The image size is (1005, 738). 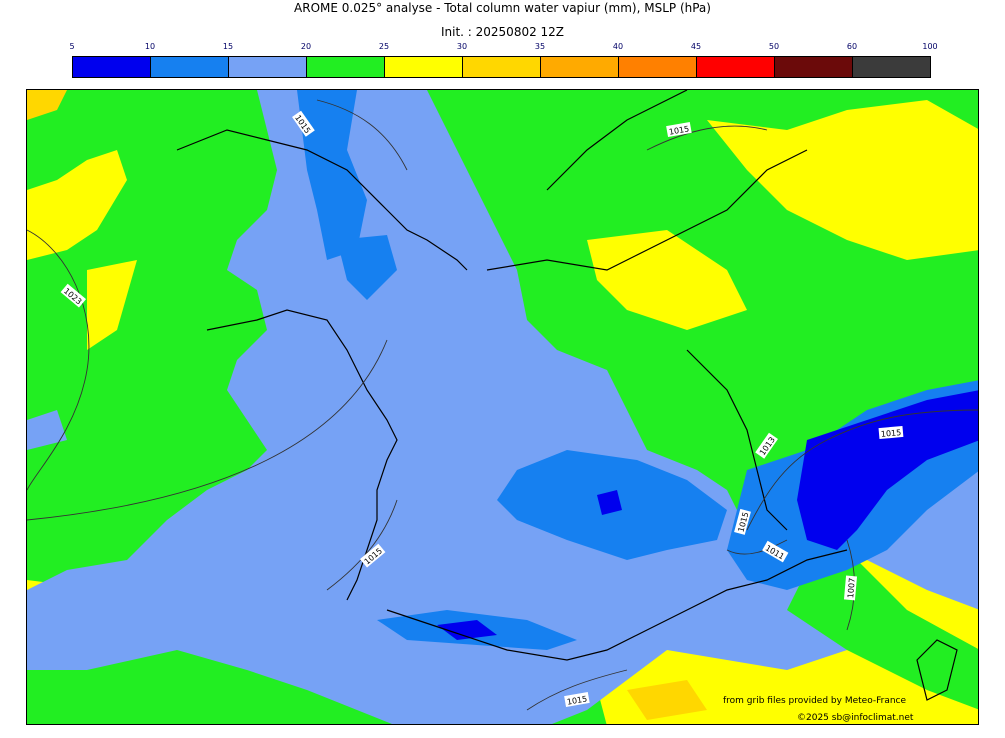 I want to click on colorbar-tick-label: 5, so click(x=72, y=46).